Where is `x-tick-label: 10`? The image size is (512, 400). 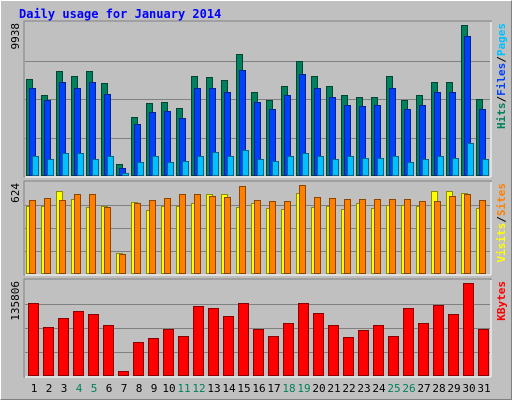 x-tick-label: 10 is located at coordinates (168, 388).